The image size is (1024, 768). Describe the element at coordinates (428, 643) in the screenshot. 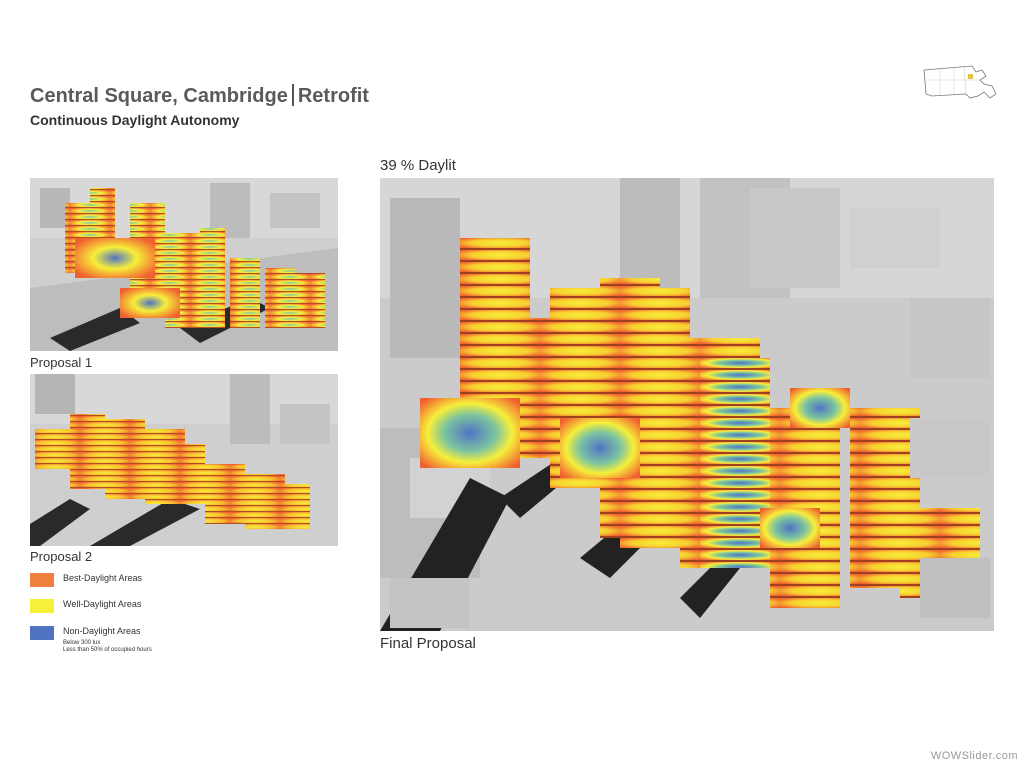

I see `final-proposal-caption: Final Proposal` at that location.